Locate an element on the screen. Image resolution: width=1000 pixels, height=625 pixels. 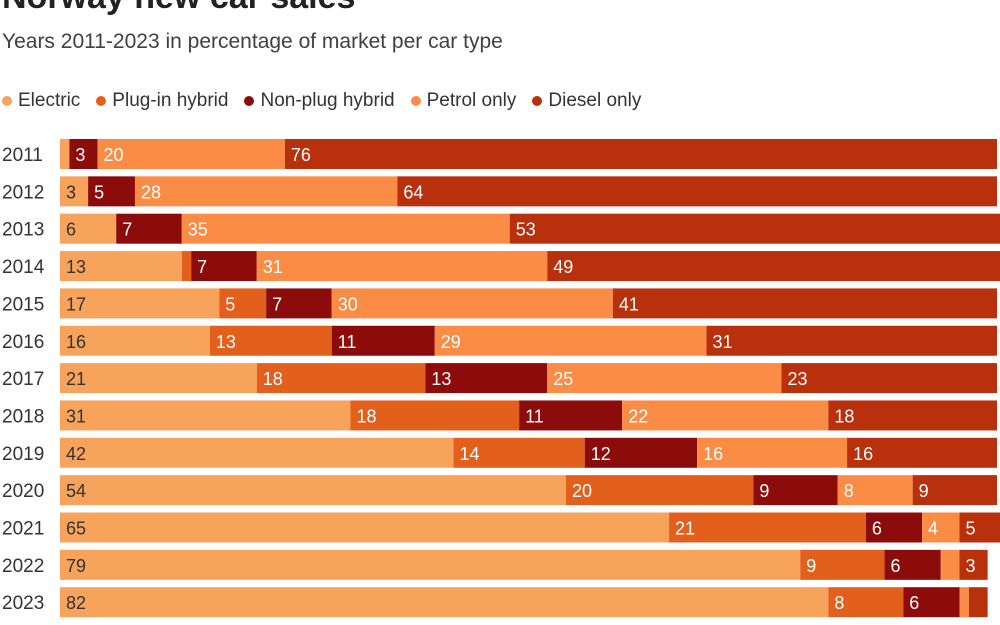
y-tick-label: 2014 is located at coordinates (23, 267).